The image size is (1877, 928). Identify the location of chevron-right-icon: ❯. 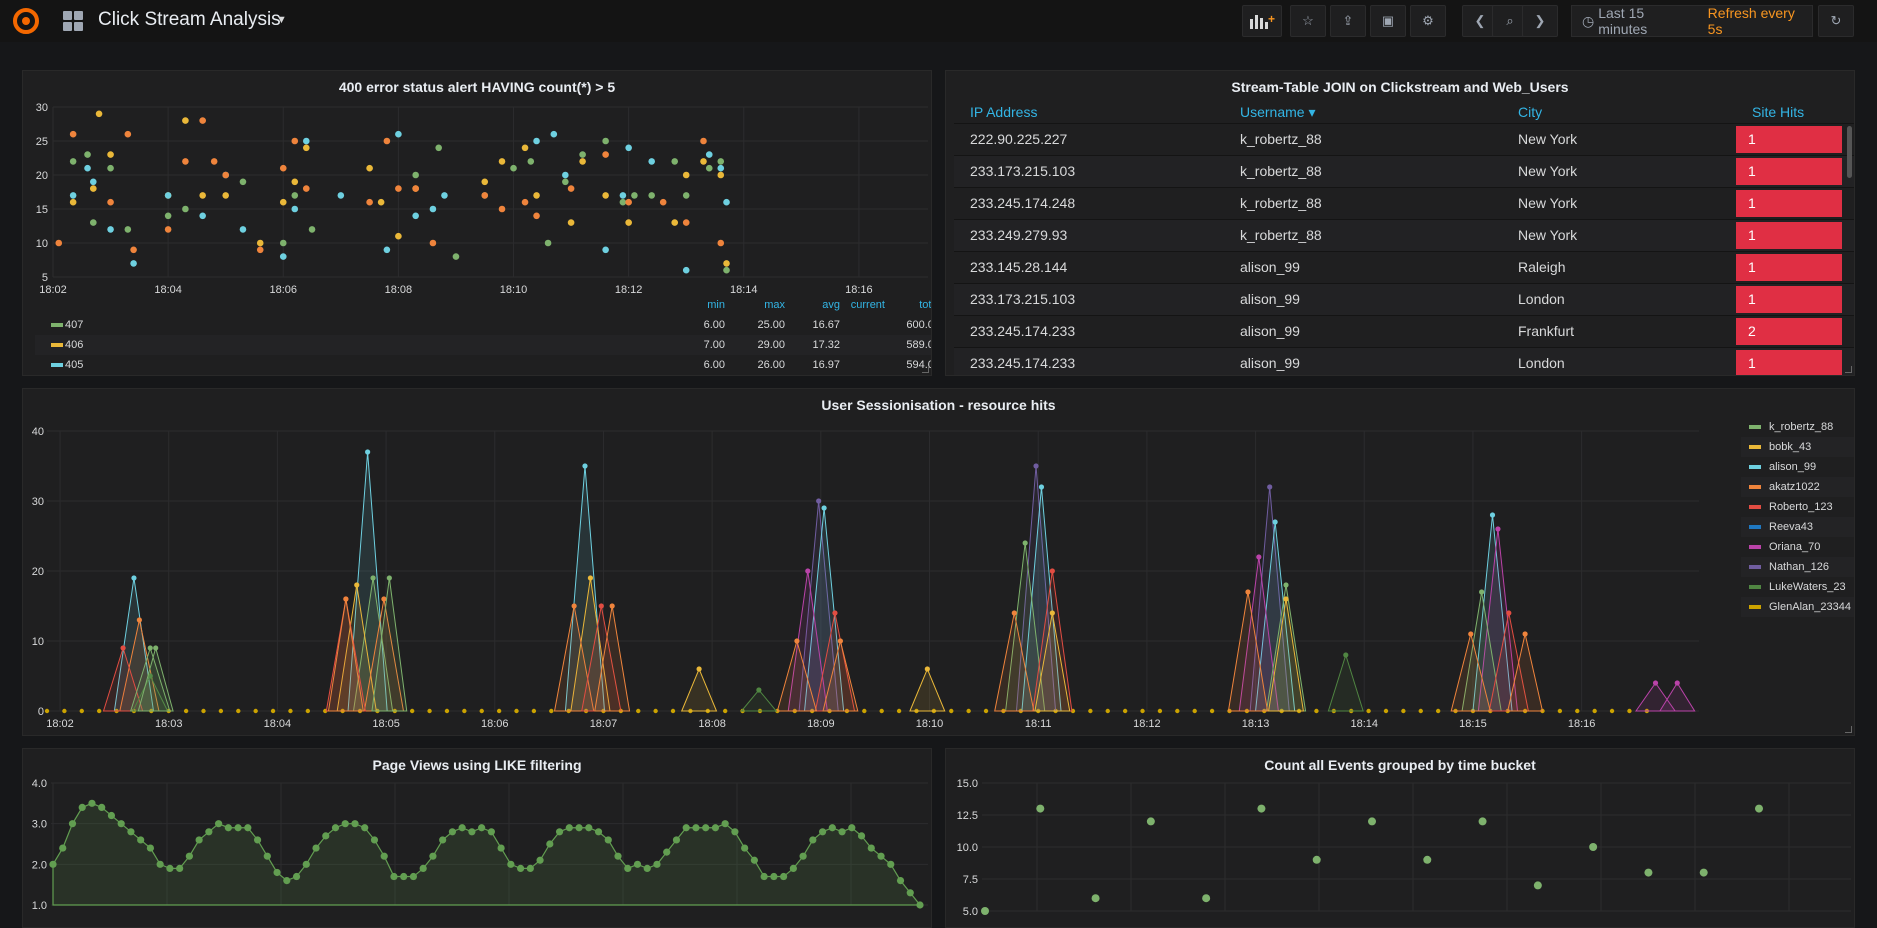
(1540, 20).